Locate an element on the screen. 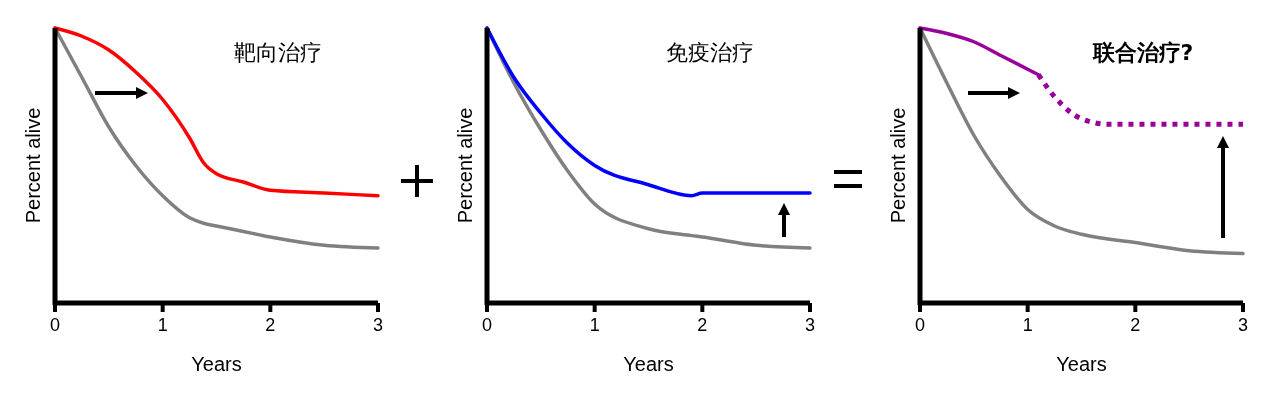 This screenshot has width=1269, height=396. text: 免疫治疗 is located at coordinates (710, 52).